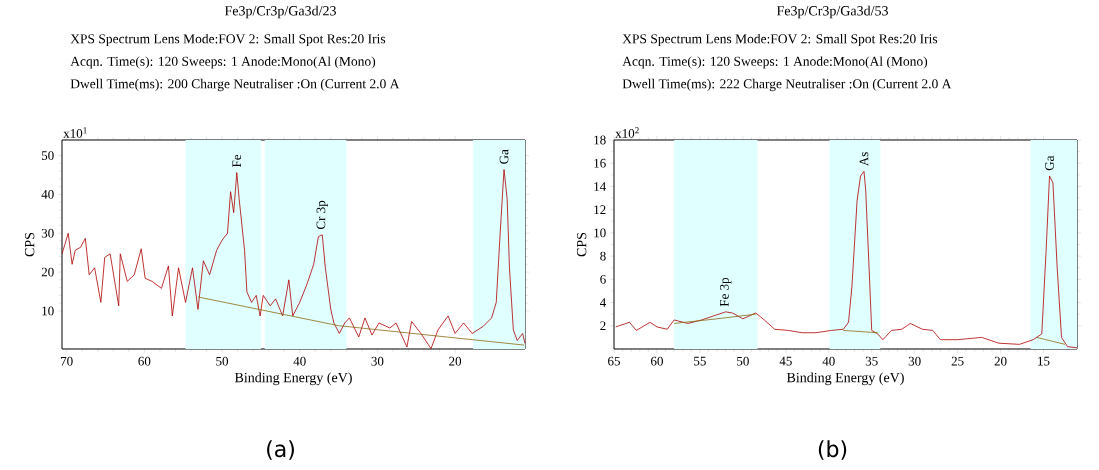 This screenshot has width=1099, height=470. Describe the element at coordinates (871, 361) in the screenshot. I see `x-tick-label: 35` at that location.